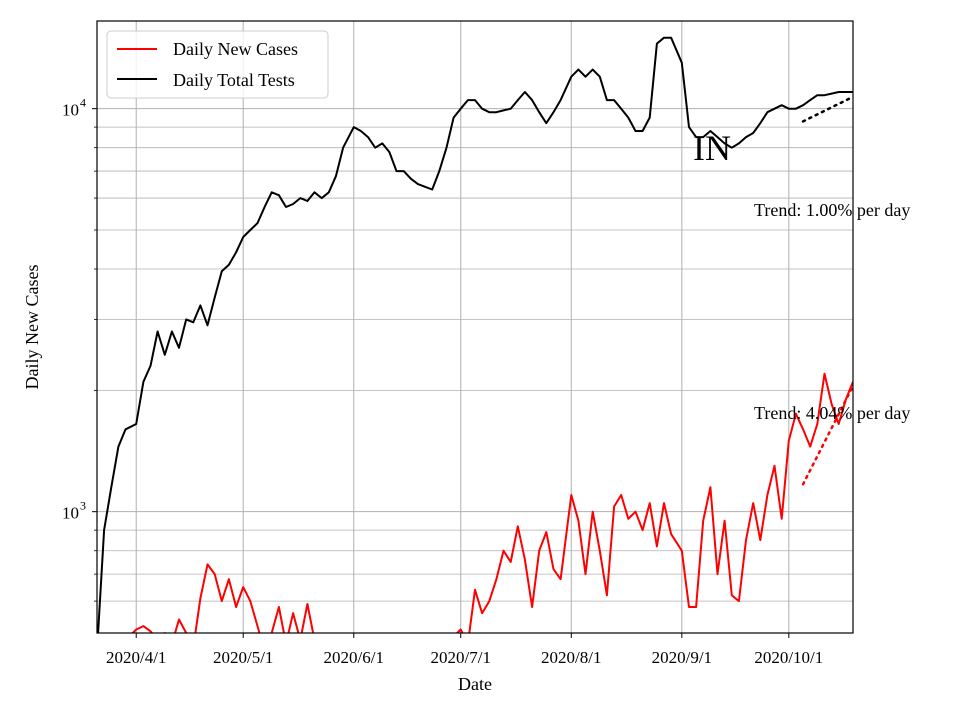 The width and height of the screenshot is (960, 720). What do you see at coordinates (243, 657) in the screenshot?
I see `x-tick-label: 2020/5/1` at bounding box center [243, 657].